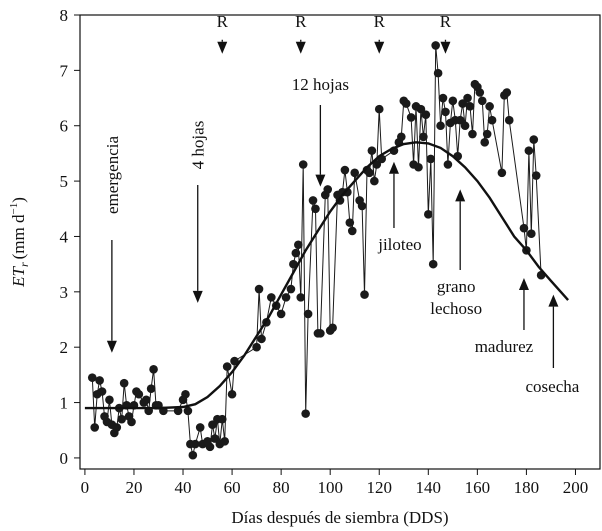 Image resolution: width=602 pixels, height=531 pixels. What do you see at coordinates (576, 487) in the screenshot?
I see `x-tick-label: 200` at bounding box center [576, 487].